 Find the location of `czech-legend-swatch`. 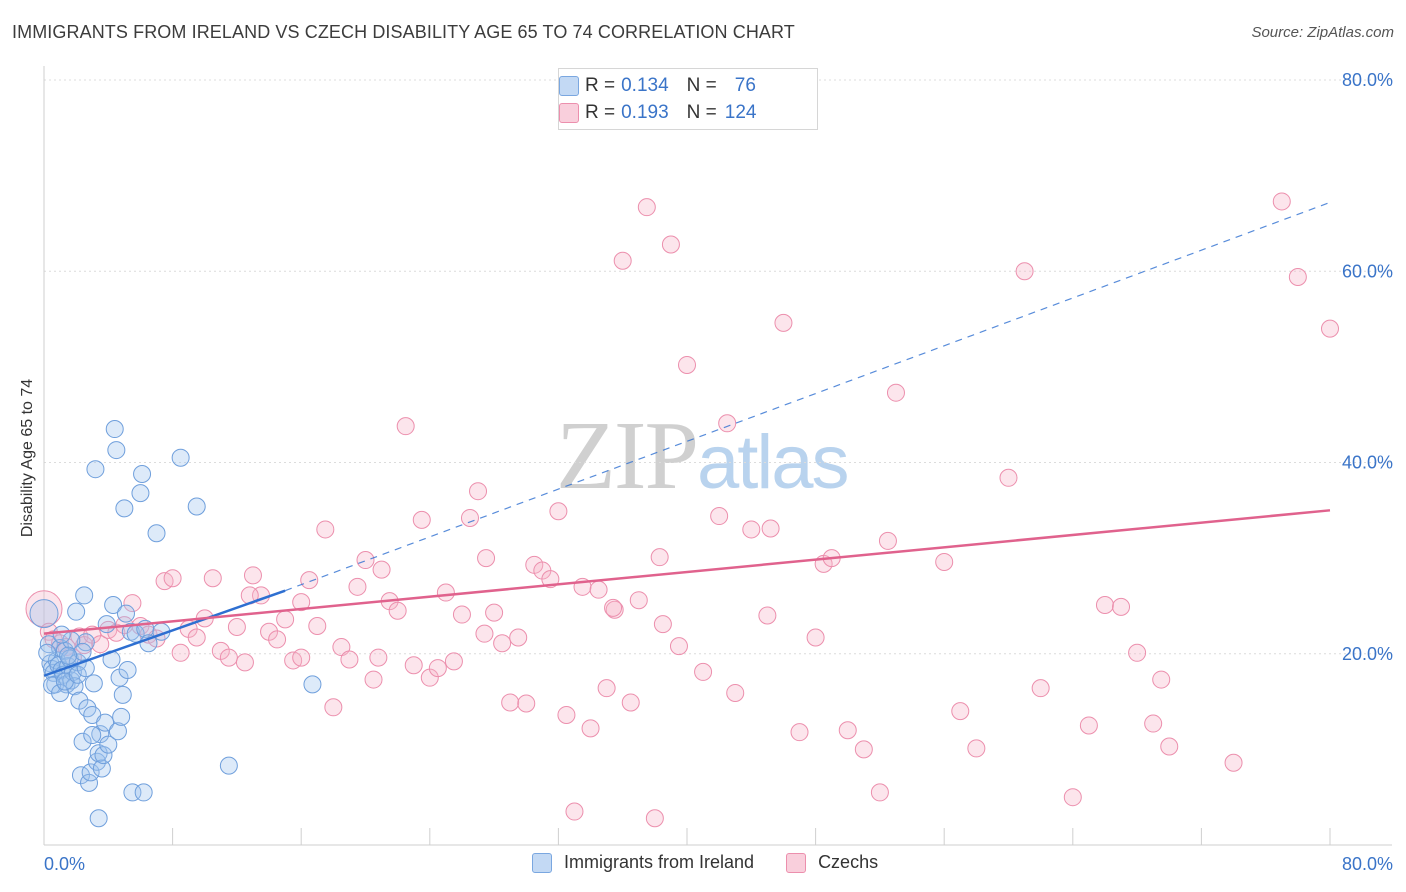

czech-legend-swatch is located at coordinates (796, 862).